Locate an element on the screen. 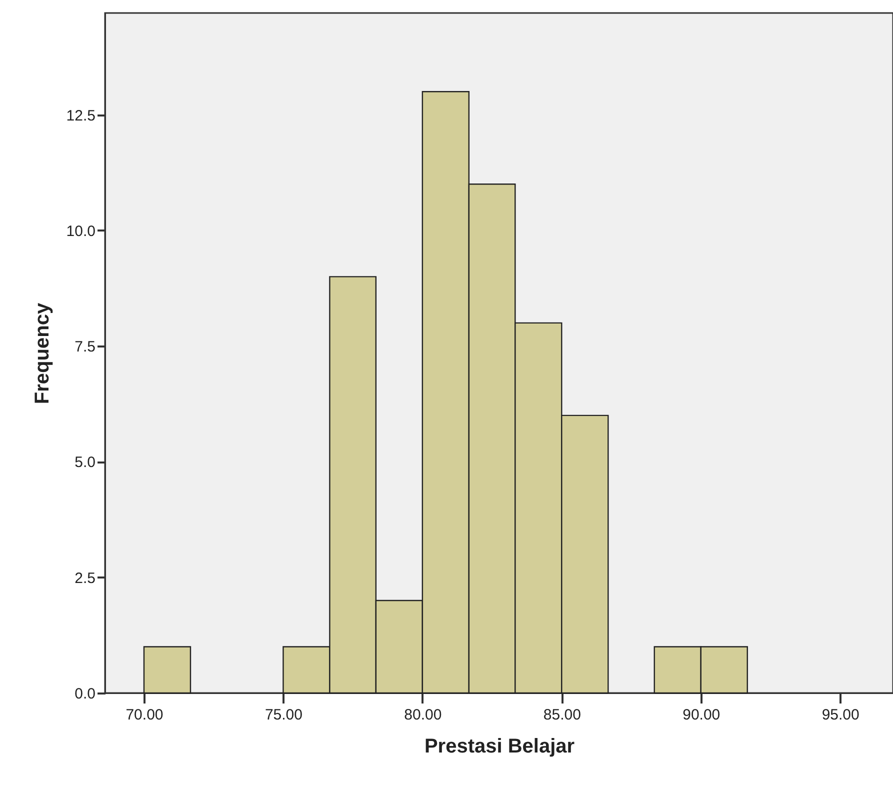 The height and width of the screenshot is (793, 893). x-tick-label: 80.00 is located at coordinates (423, 715).